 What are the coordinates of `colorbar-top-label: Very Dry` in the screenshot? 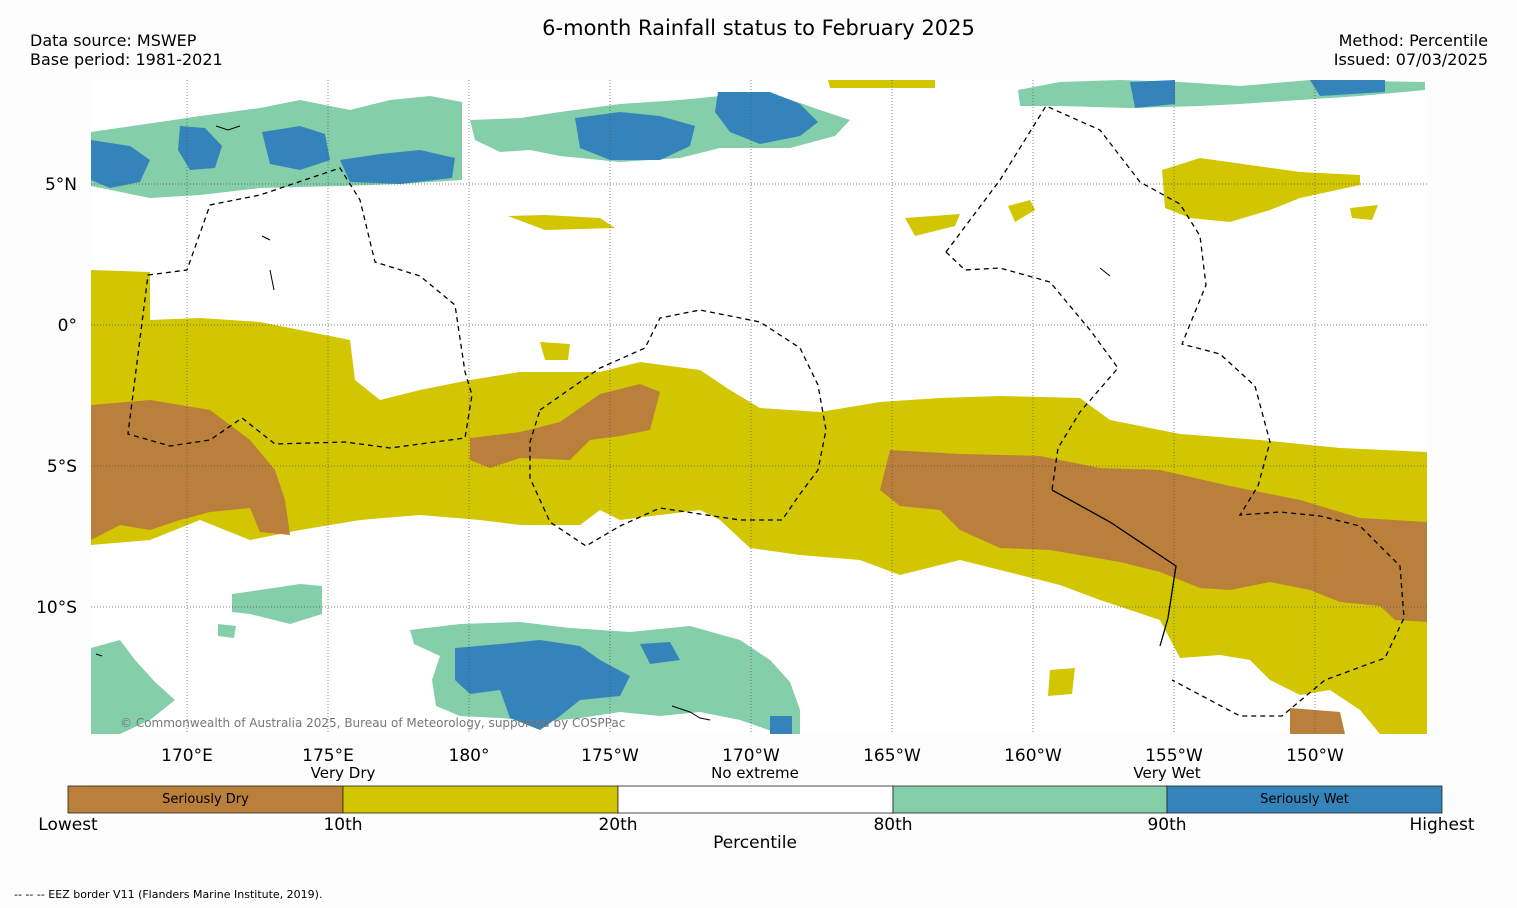 It's located at (343, 773).